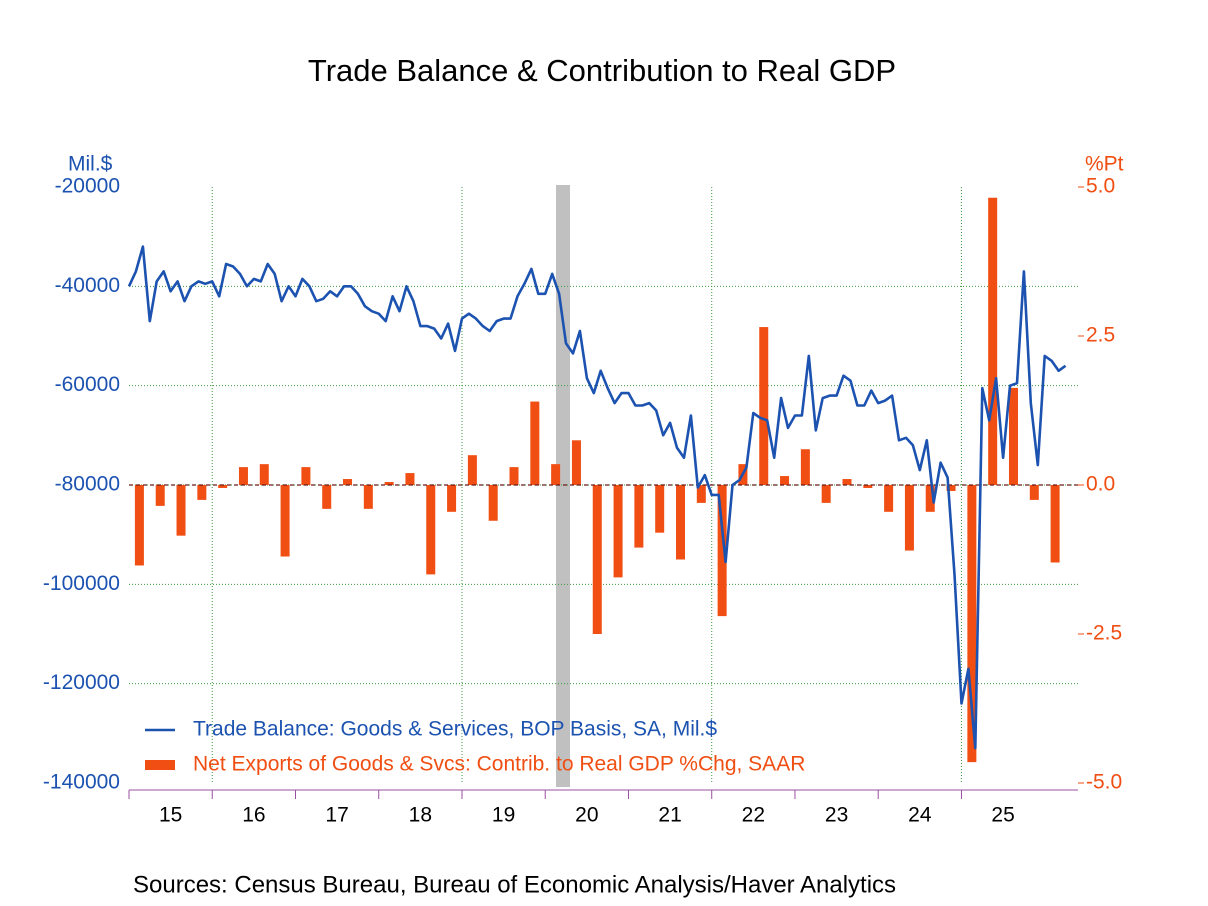 The width and height of the screenshot is (1208, 906). What do you see at coordinates (602, 70) in the screenshot?
I see `chart-title: Trade Balance & Contribution to Real GDP` at bounding box center [602, 70].